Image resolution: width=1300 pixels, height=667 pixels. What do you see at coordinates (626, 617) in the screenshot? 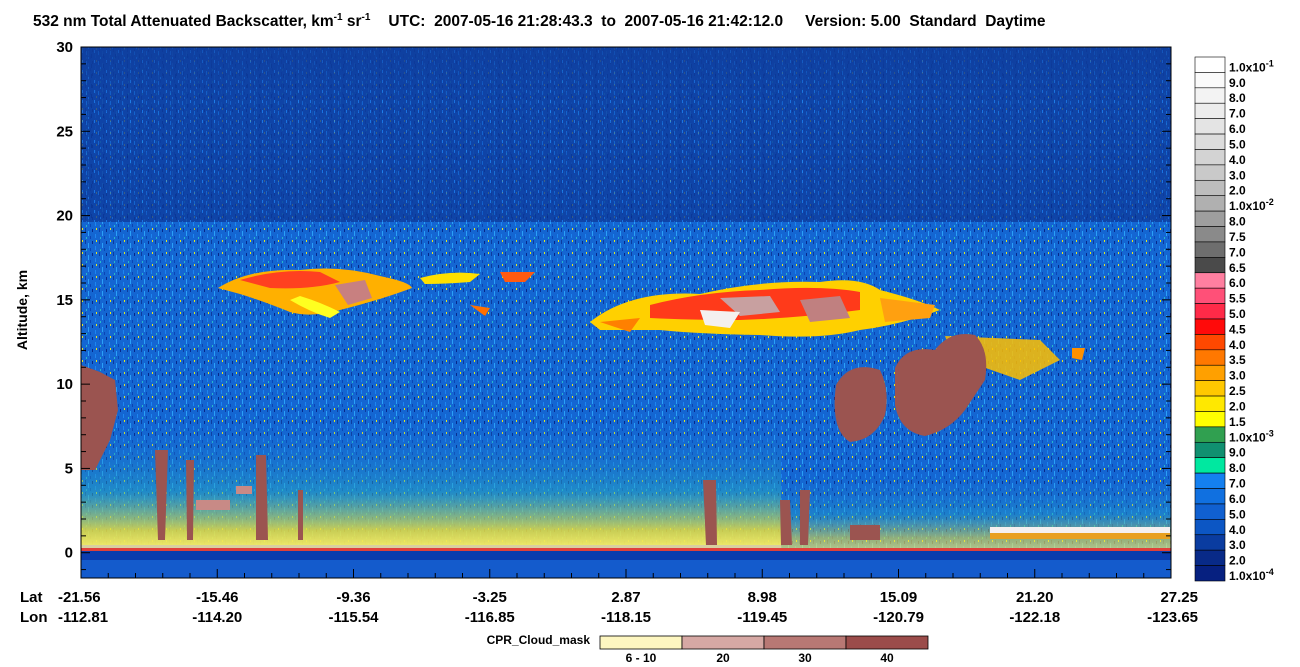
I see `x-lon-label: -118.15` at bounding box center [626, 617].